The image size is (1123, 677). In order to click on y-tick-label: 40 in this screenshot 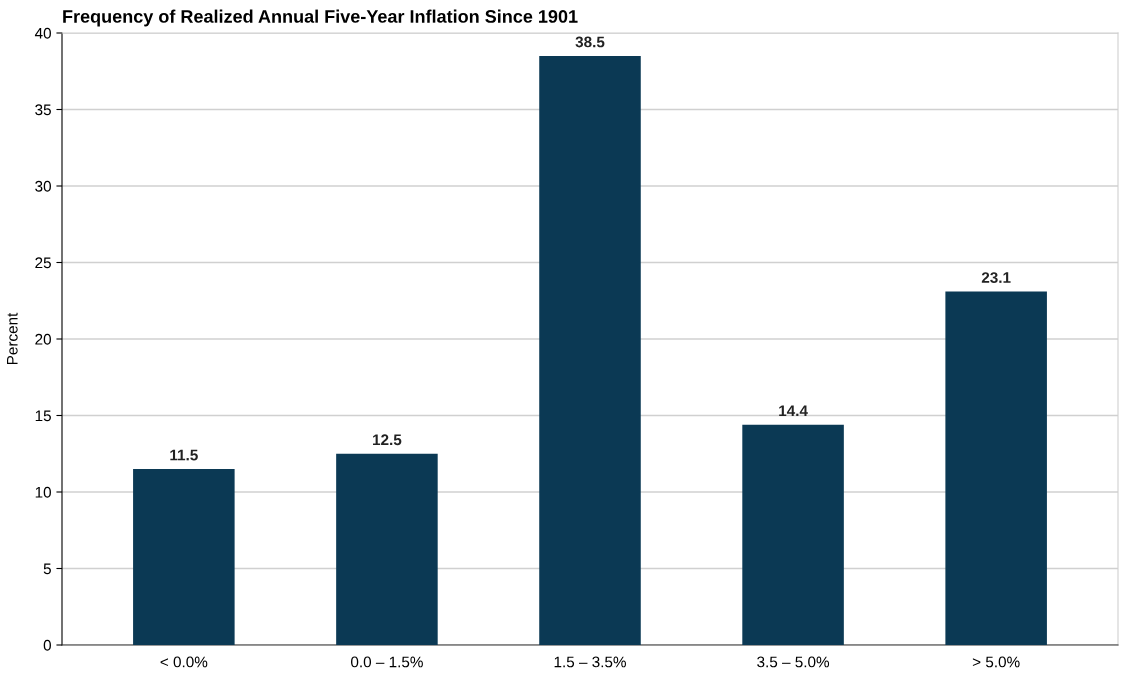, I will do `click(42, 33)`.